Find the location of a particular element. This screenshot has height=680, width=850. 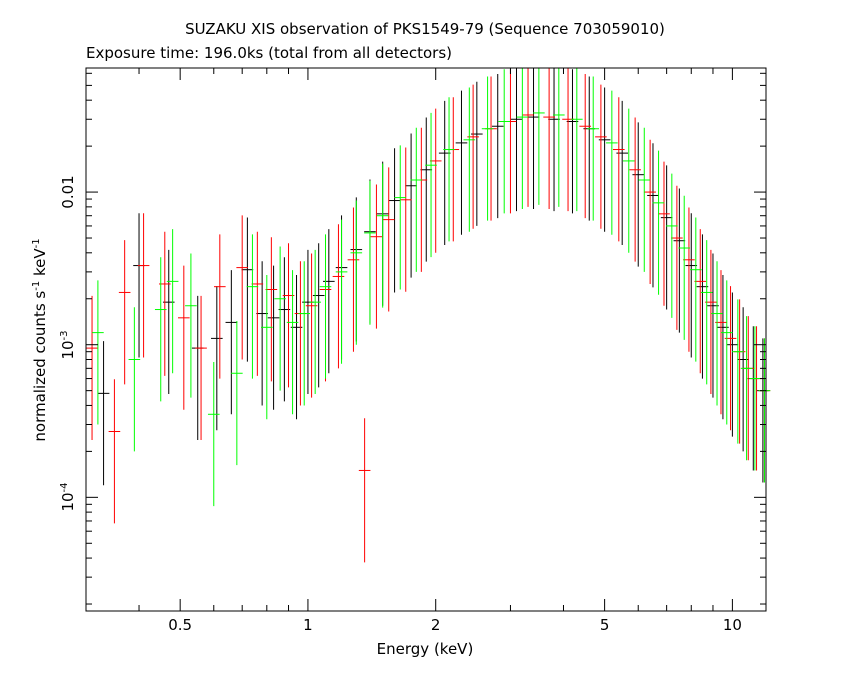

y-tick-base: 10 is located at coordinates (68, 350).